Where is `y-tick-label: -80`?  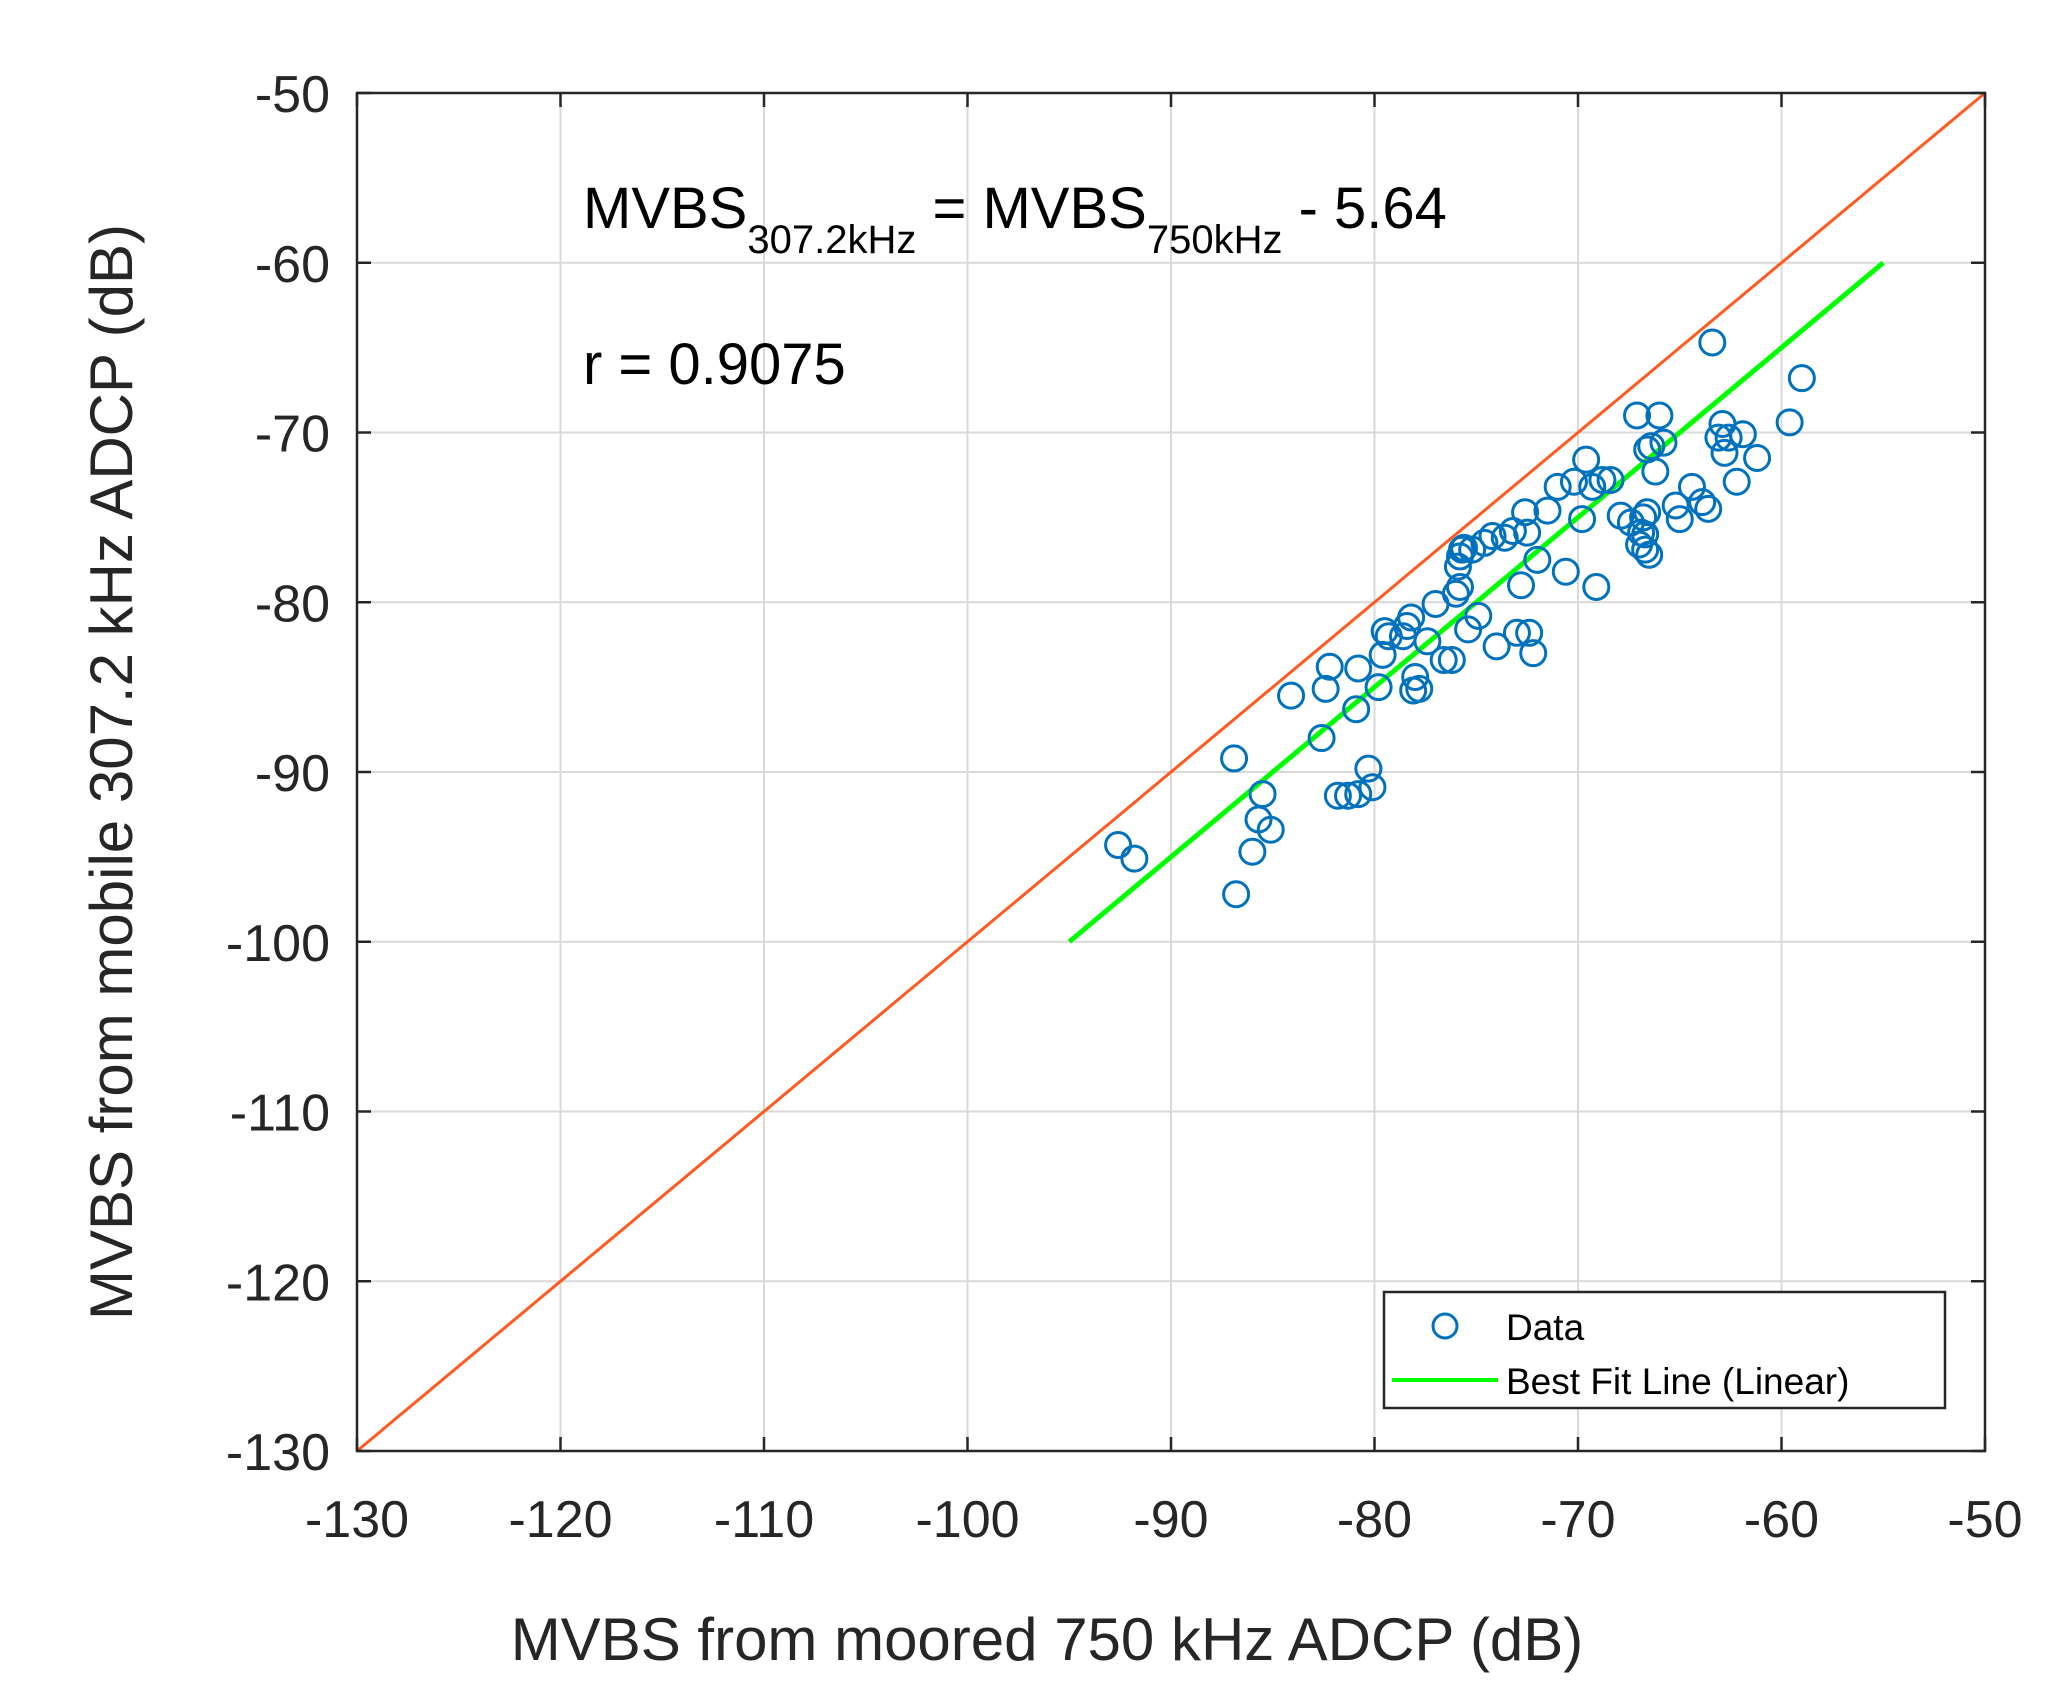 y-tick-label: -80 is located at coordinates (292, 604).